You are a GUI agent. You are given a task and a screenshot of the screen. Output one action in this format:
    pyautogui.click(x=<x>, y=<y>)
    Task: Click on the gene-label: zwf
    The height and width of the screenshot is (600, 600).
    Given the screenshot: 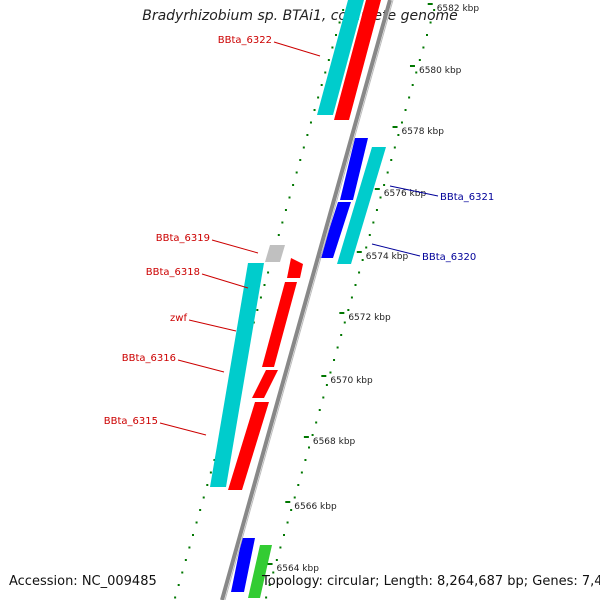 What is the action you would take?
    pyautogui.click(x=178, y=318)
    